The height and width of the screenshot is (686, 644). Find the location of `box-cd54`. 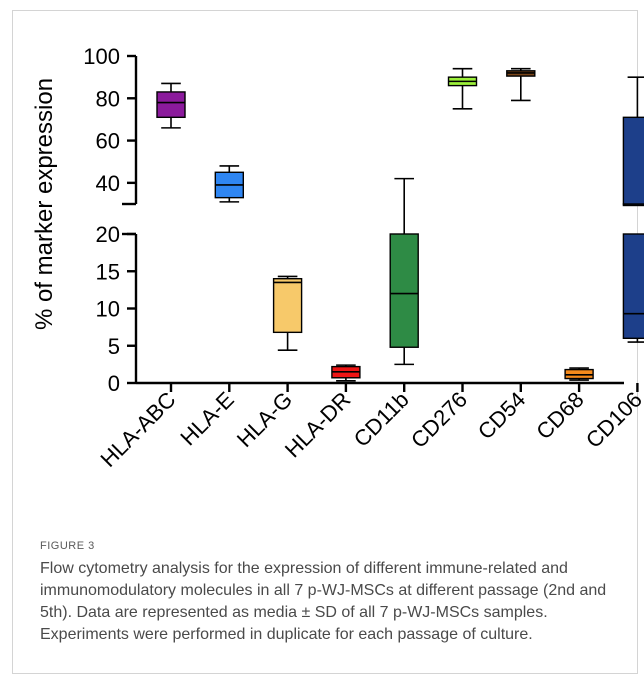

box-cd54 is located at coordinates (521, 84).